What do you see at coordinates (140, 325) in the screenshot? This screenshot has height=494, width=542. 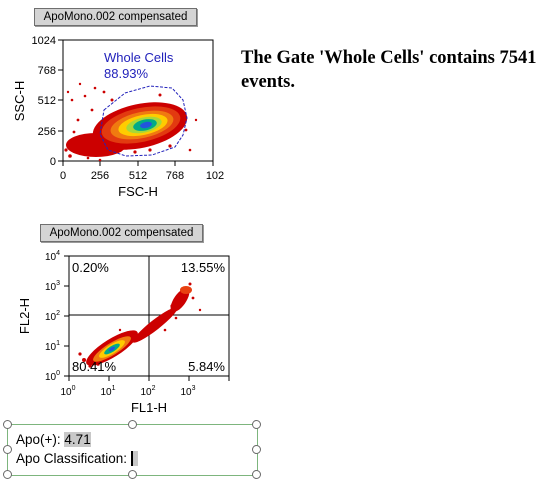 I see `plot2-density` at bounding box center [140, 325].